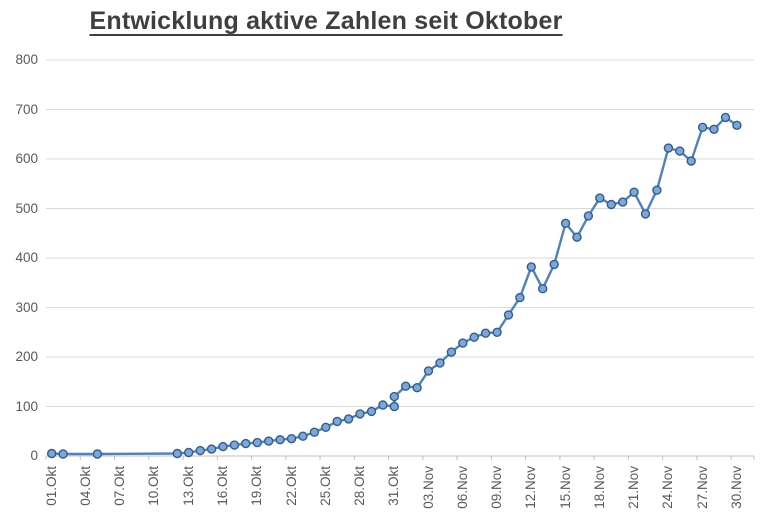  Describe the element at coordinates (634, 487) in the screenshot. I see `x-axis-label: 21.Nov` at that location.